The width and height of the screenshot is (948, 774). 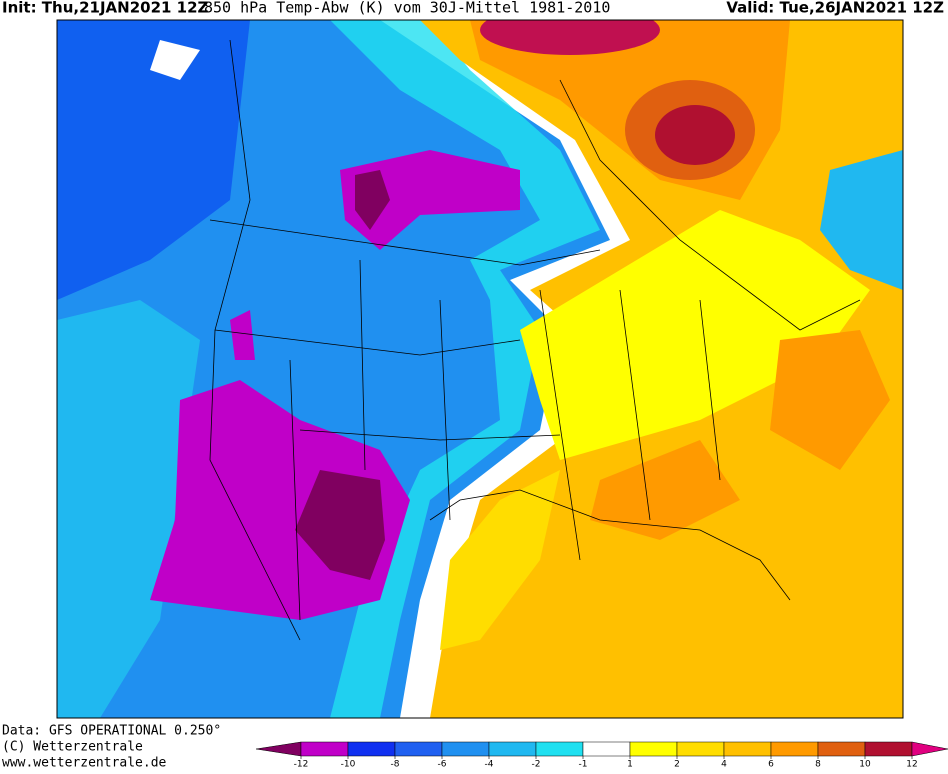 I want to click on colorbar-tick-label: 10, so click(x=865, y=765).